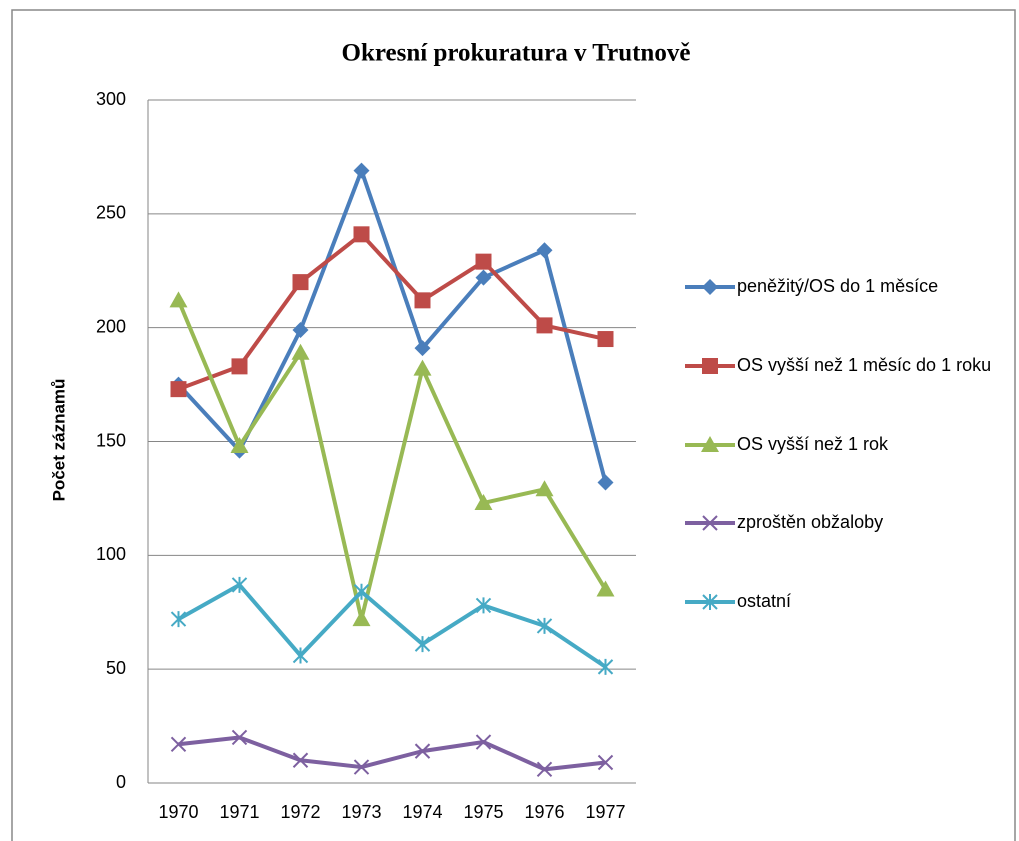 The width and height of the screenshot is (1019, 841). What do you see at coordinates (605, 812) in the screenshot?
I see `x-tick-label: 1977` at bounding box center [605, 812].